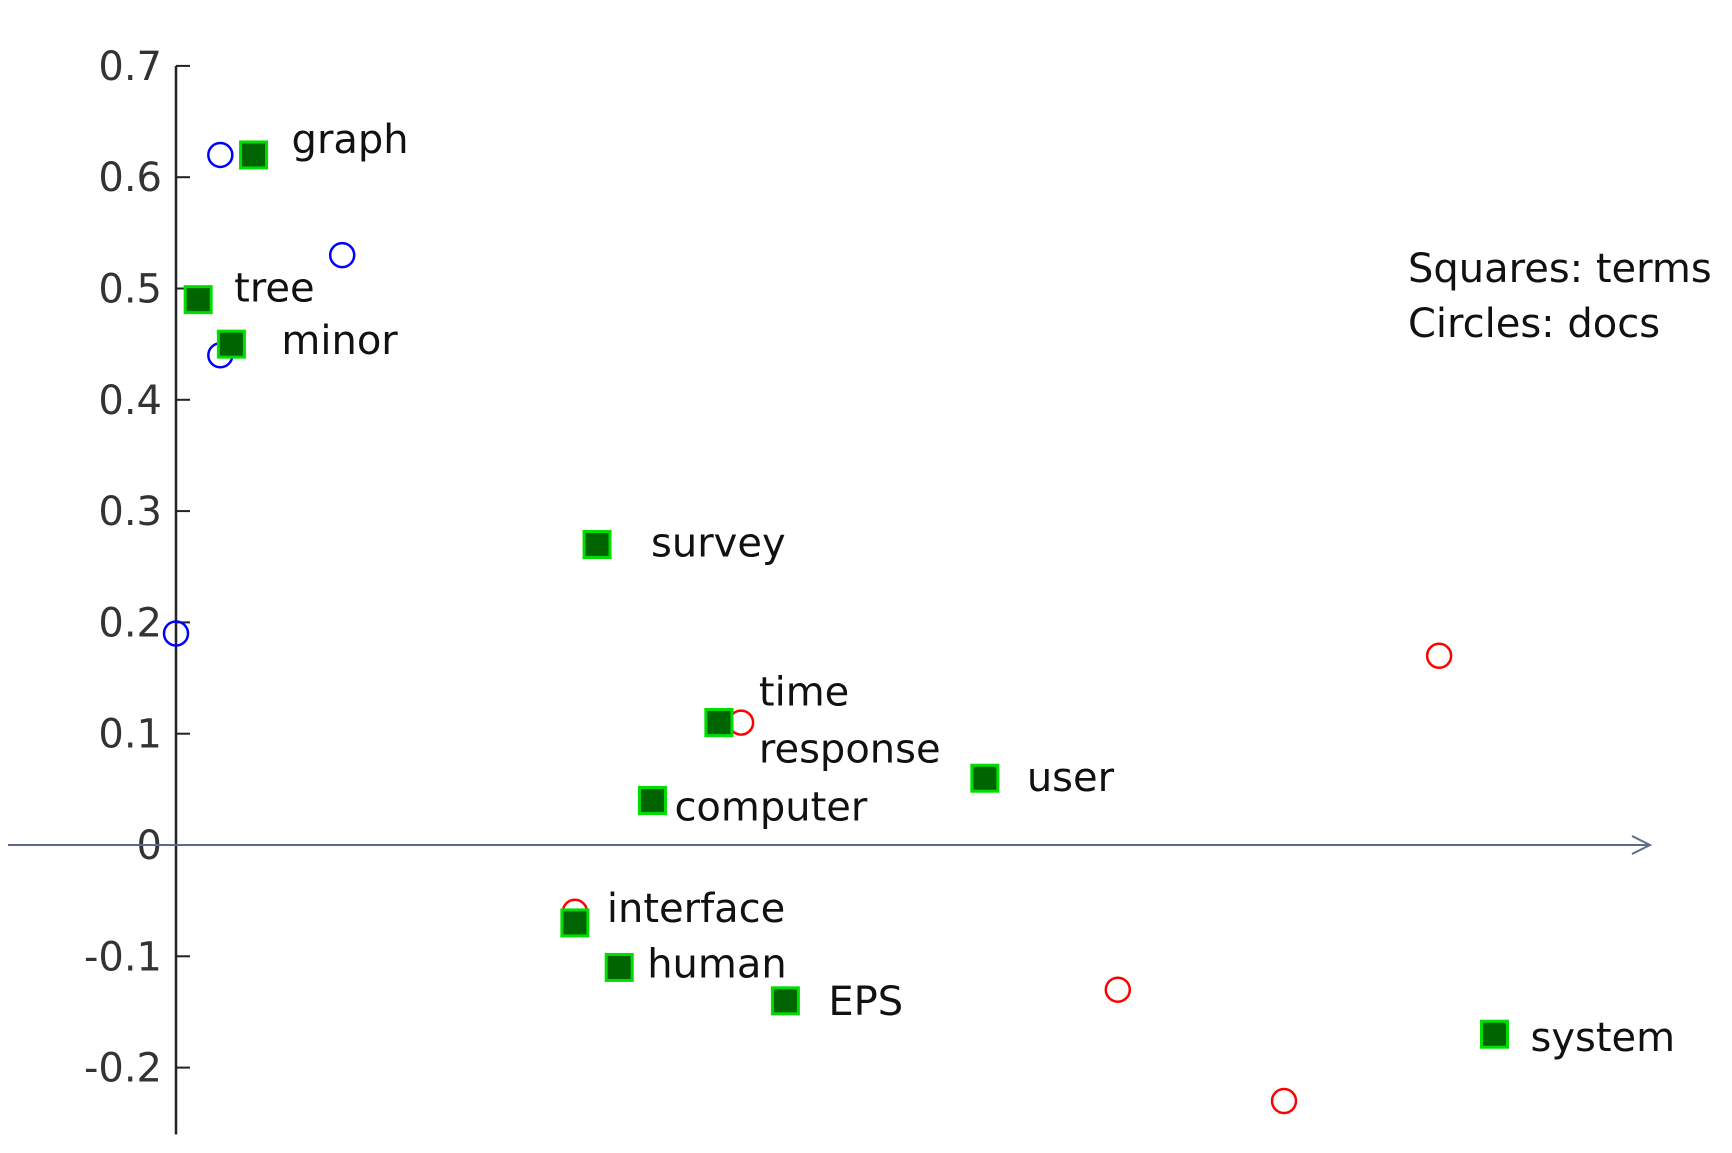 The height and width of the screenshot is (1153, 1732). What do you see at coordinates (130, 290) in the screenshot?
I see `y-tick-label: 0.5` at bounding box center [130, 290].